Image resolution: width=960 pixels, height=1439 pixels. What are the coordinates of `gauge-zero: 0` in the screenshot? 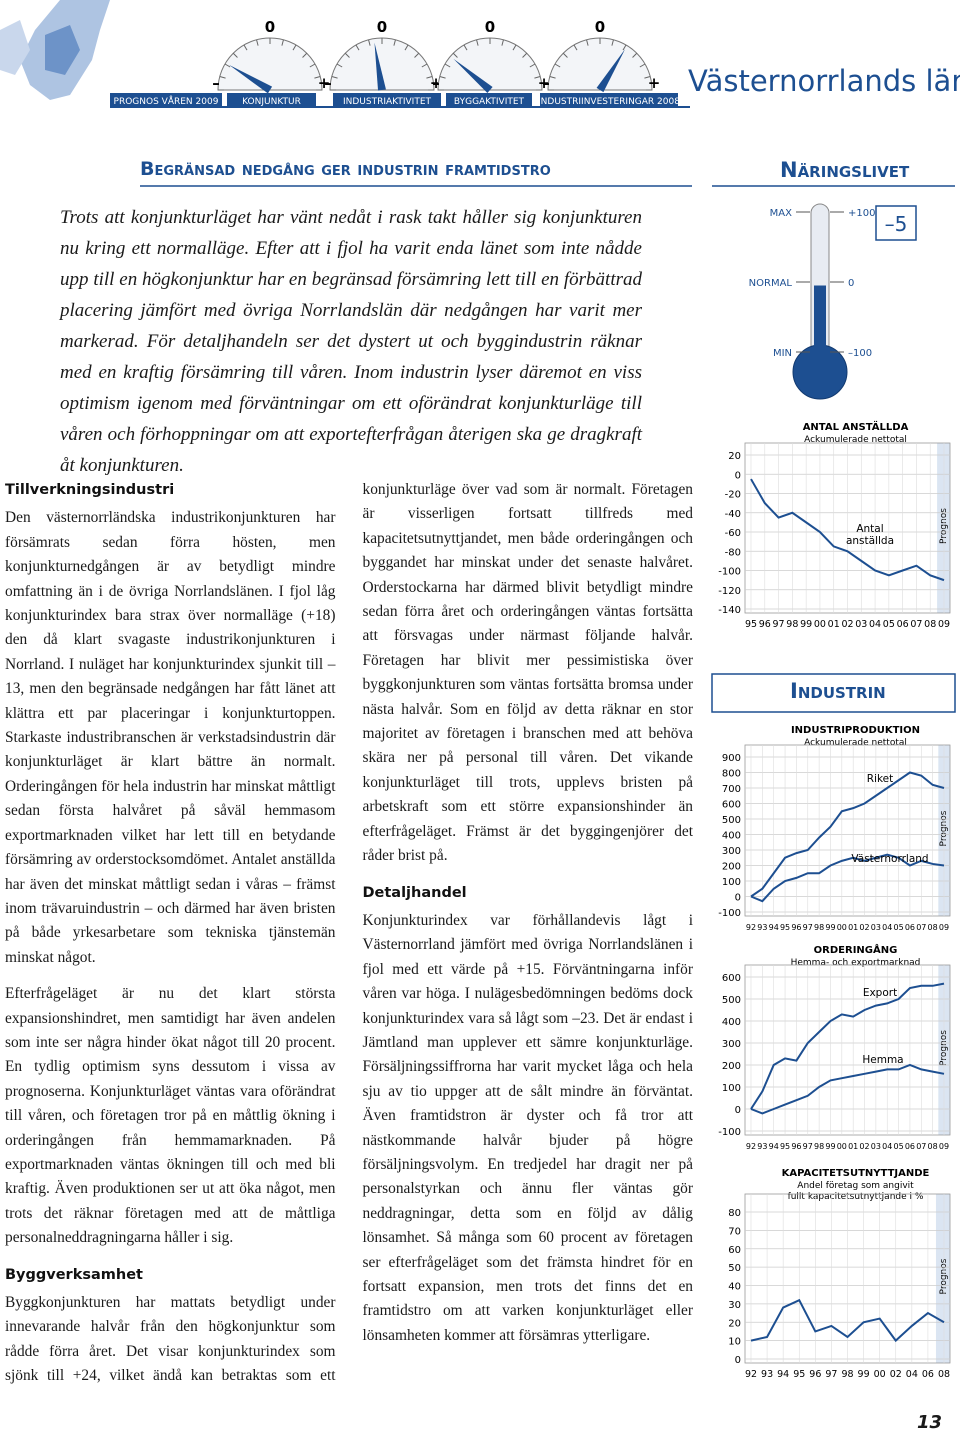 It's located at (600, 27).